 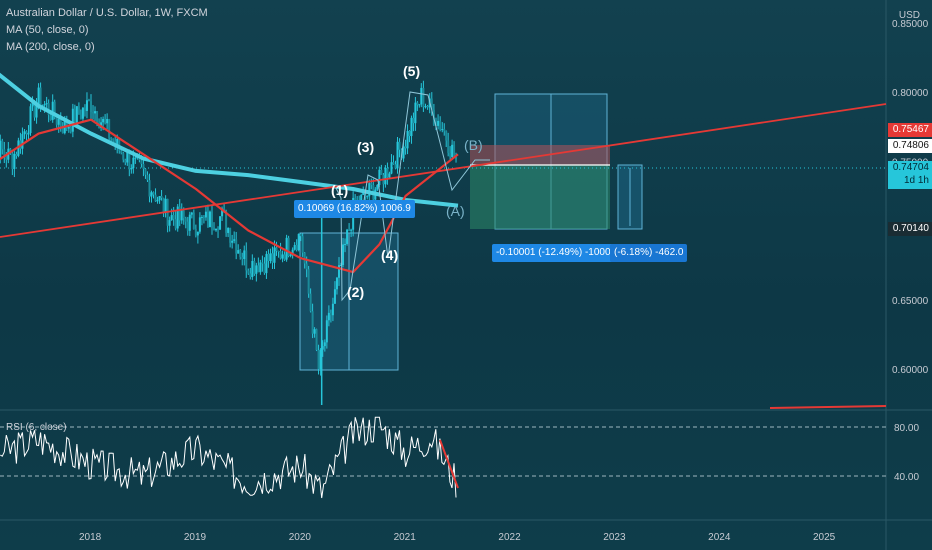 I want to click on target-zone-rect, so click(x=540, y=197).